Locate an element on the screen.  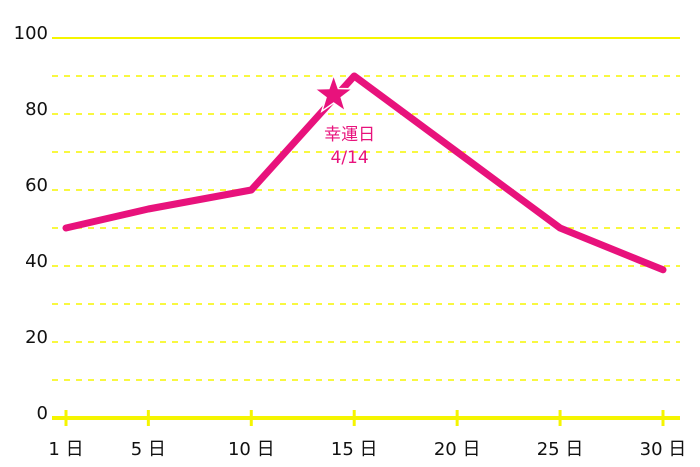
y-tick-label: 40 is located at coordinates (36, 261).